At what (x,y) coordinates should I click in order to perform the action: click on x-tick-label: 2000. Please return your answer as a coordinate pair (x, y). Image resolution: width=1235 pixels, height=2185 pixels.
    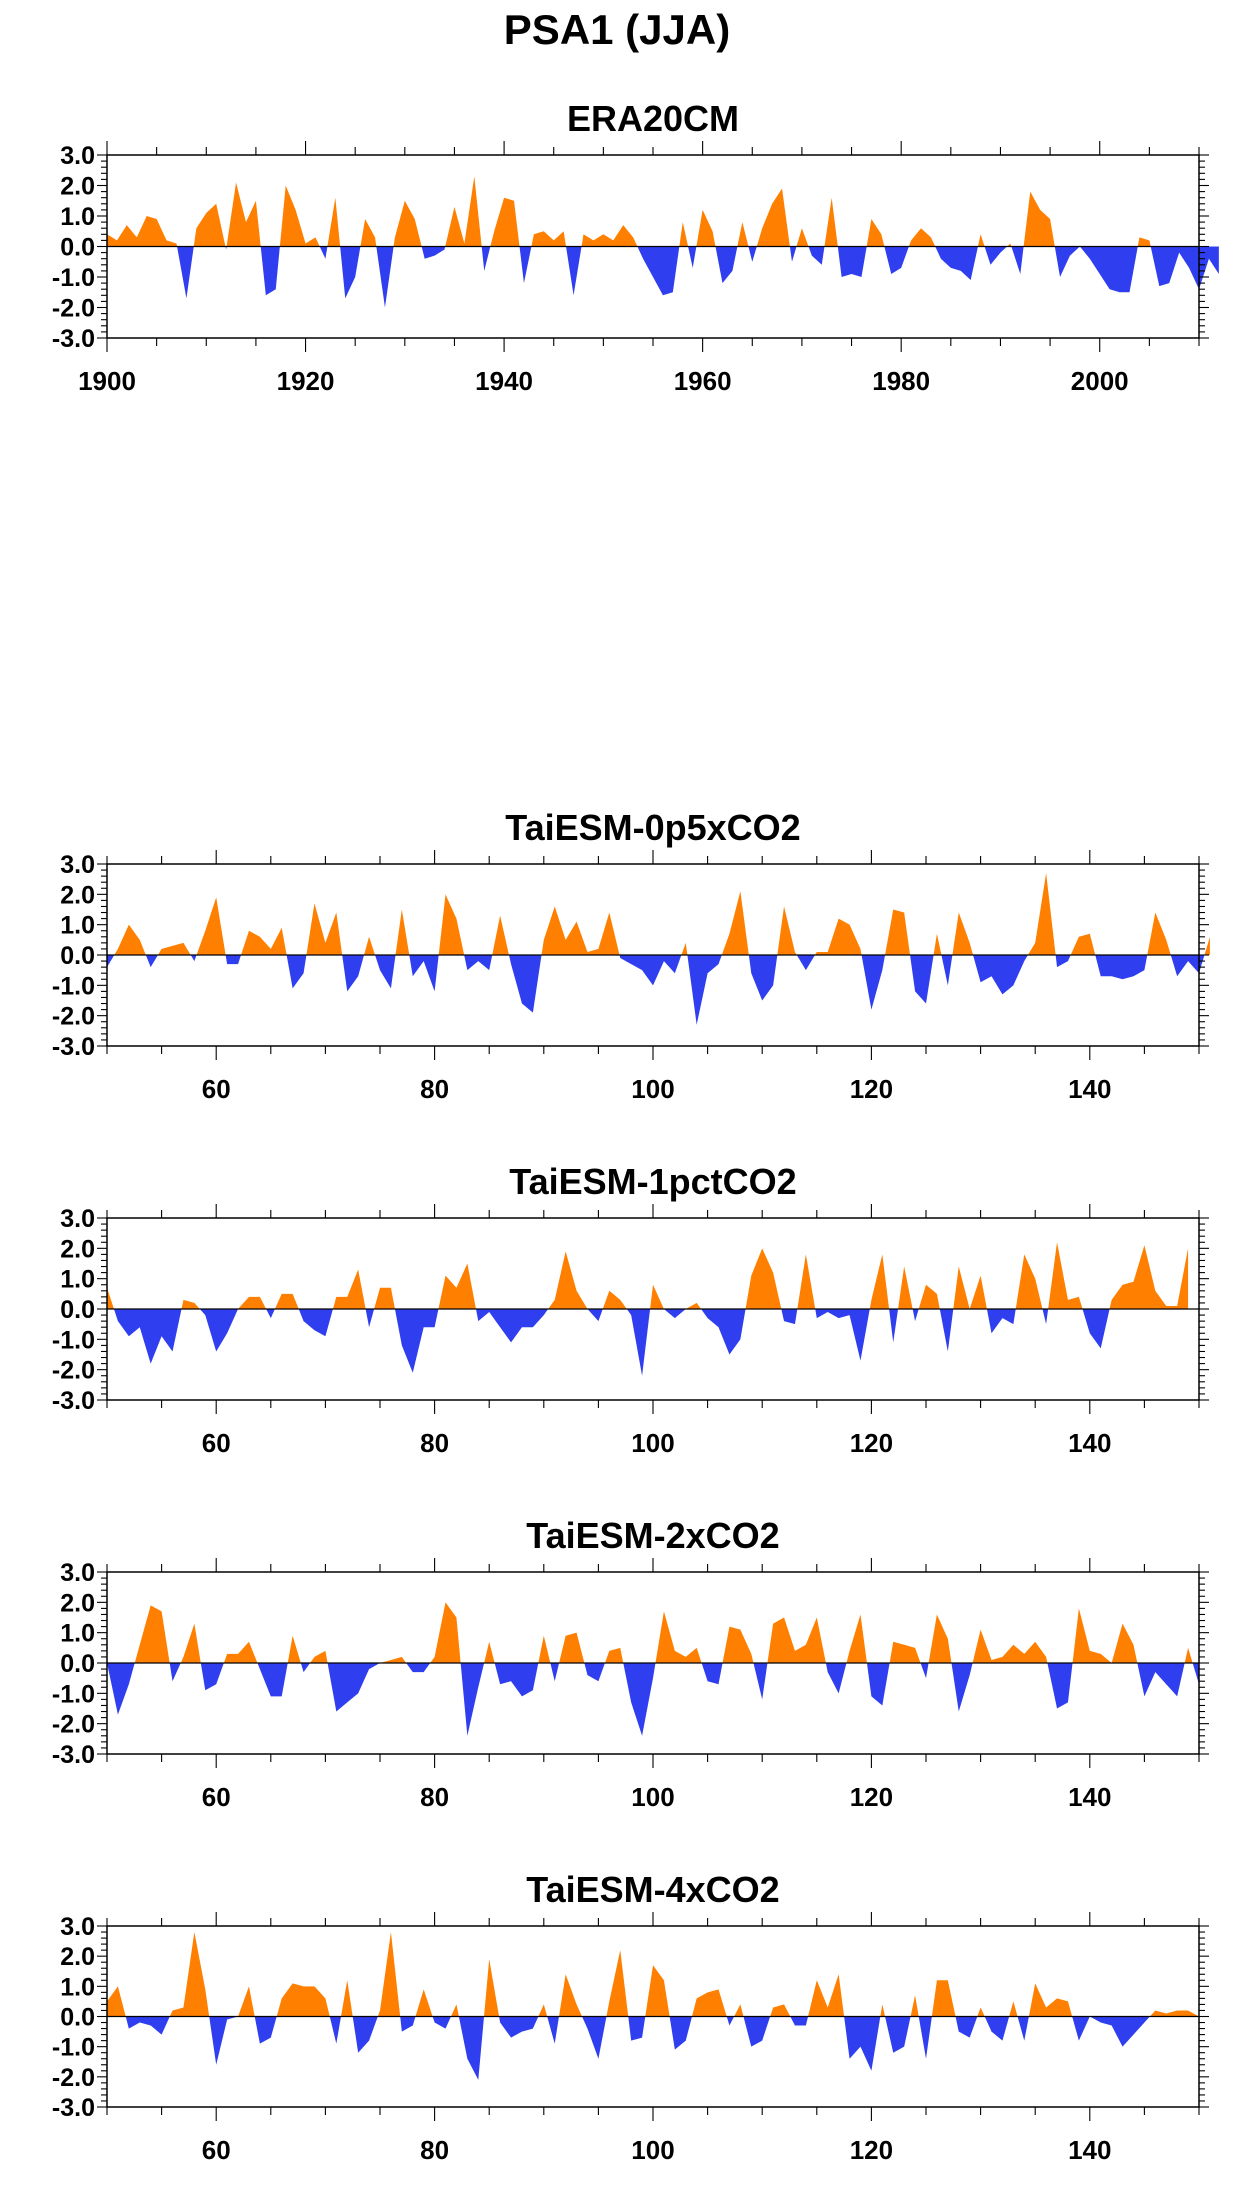
    Looking at the image, I should click on (1100, 381).